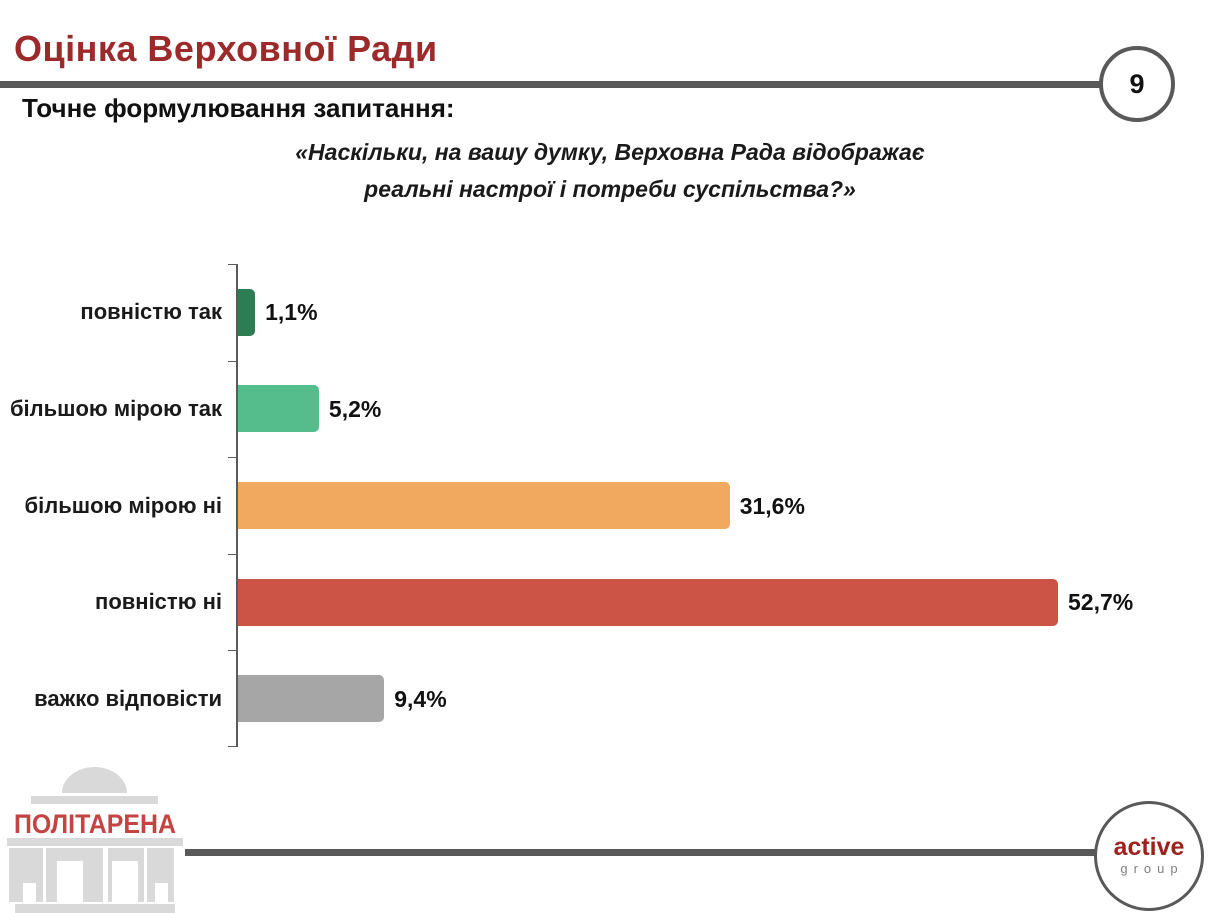 The height and width of the screenshot is (913, 1220). Describe the element at coordinates (226, 48) in the screenshot. I see `page-title: Оцінка Верховної Ради` at that location.